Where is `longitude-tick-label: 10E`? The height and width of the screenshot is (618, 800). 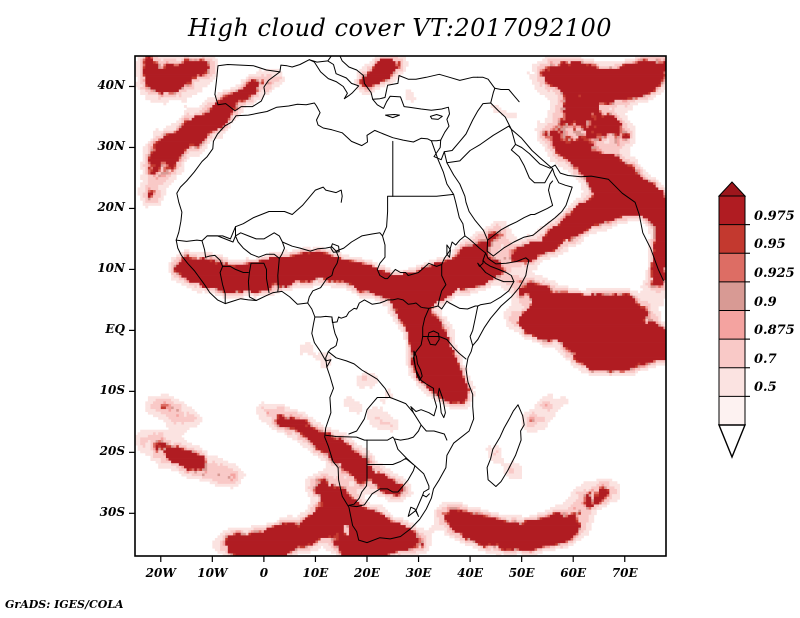 longitude-tick-label: 10E is located at coordinates (315, 573).